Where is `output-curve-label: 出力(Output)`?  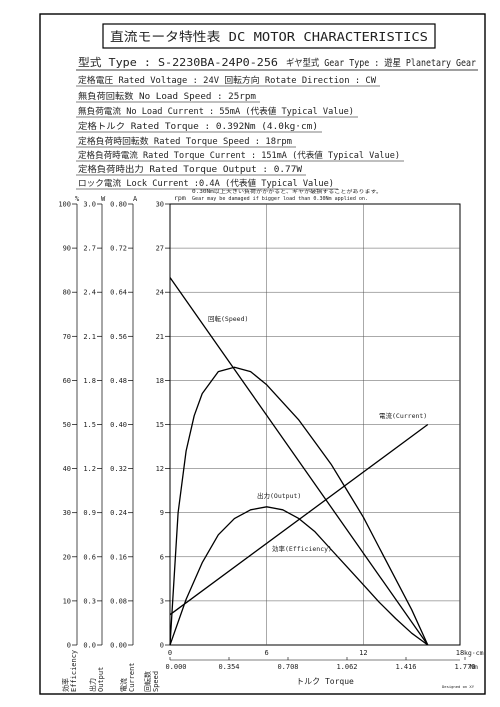
output-curve-label: 出力(Output) is located at coordinates (279, 495).